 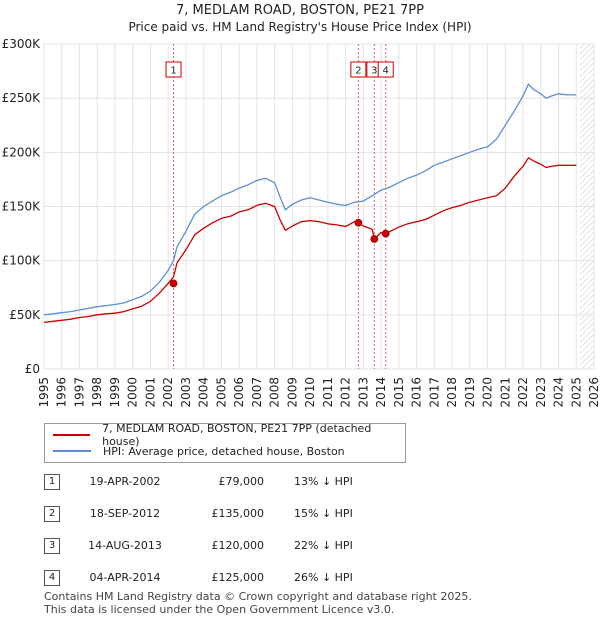 I want to click on legend-swatch-property, so click(x=72, y=435).